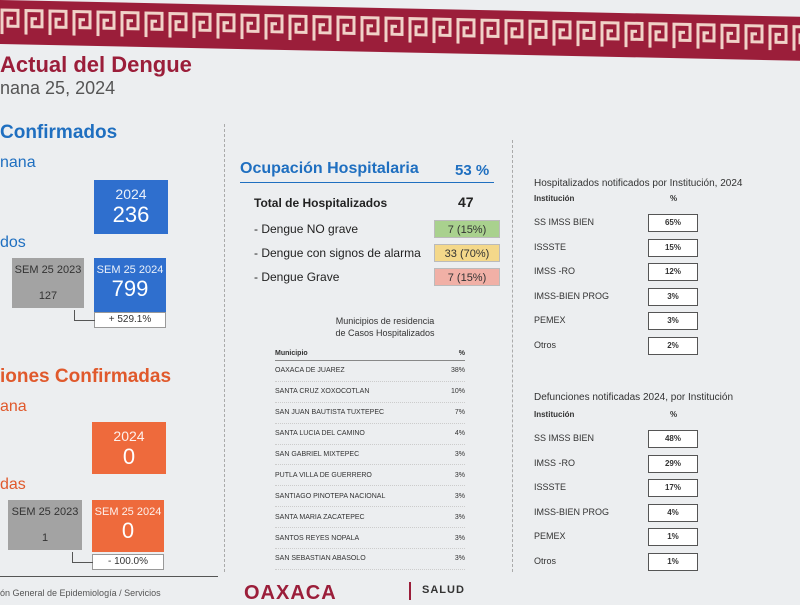  What do you see at coordinates (128, 512) in the screenshot?
I see `deaths-curr-label: SEM 25 2024` at bounding box center [128, 512].